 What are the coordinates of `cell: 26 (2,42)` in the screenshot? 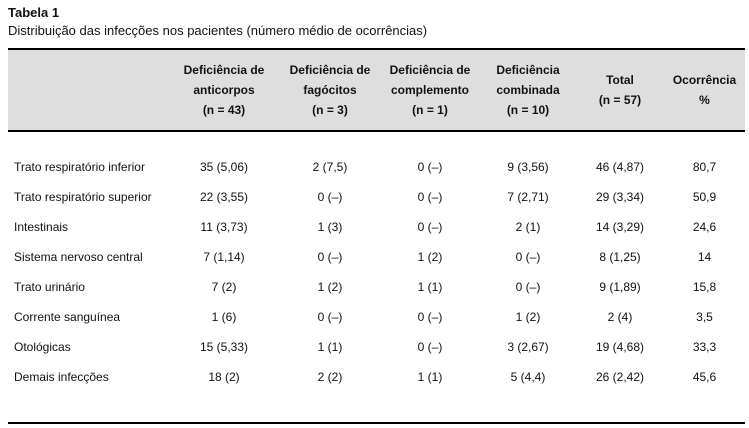 It's located at (620, 377).